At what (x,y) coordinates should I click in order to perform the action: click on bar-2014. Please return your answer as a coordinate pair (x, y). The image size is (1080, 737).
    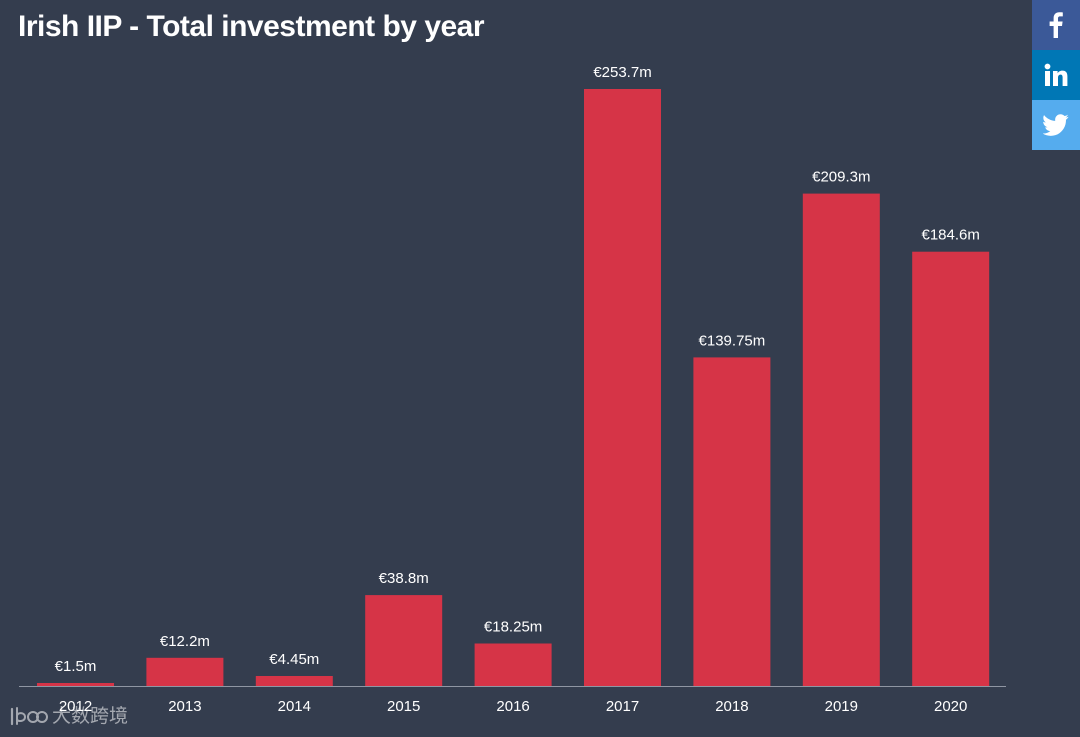
    Looking at the image, I should click on (294, 681).